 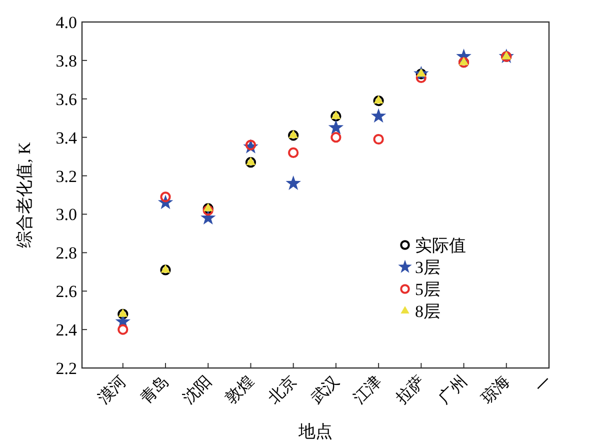 What do you see at coordinates (282, 390) in the screenshot?
I see `x-tick-label: 北京` at bounding box center [282, 390].